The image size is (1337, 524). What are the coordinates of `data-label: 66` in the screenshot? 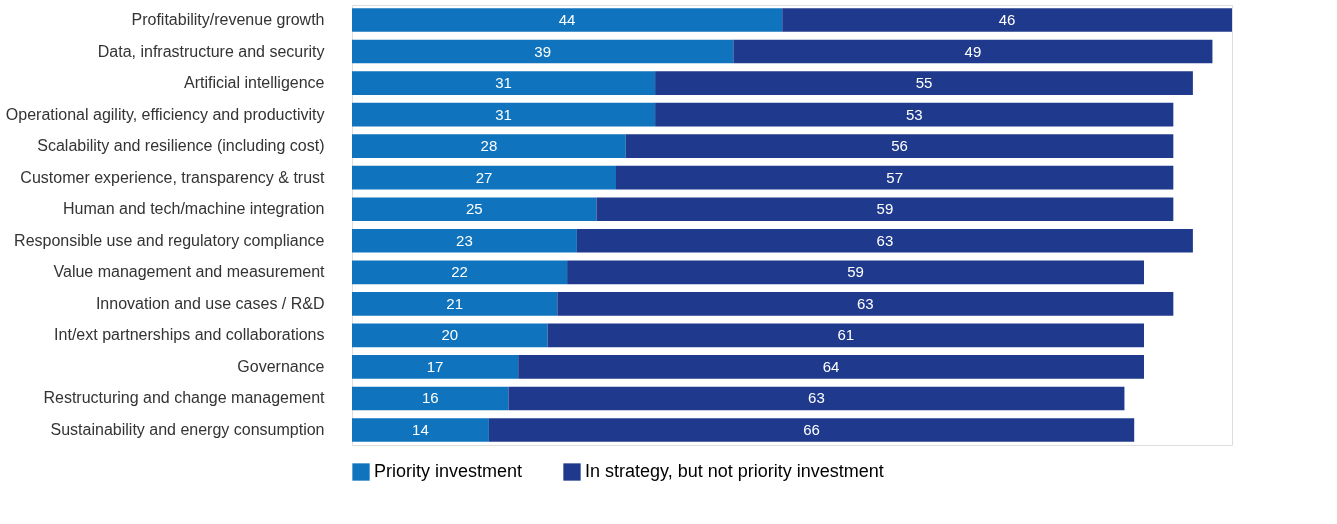 It's located at (811, 430).